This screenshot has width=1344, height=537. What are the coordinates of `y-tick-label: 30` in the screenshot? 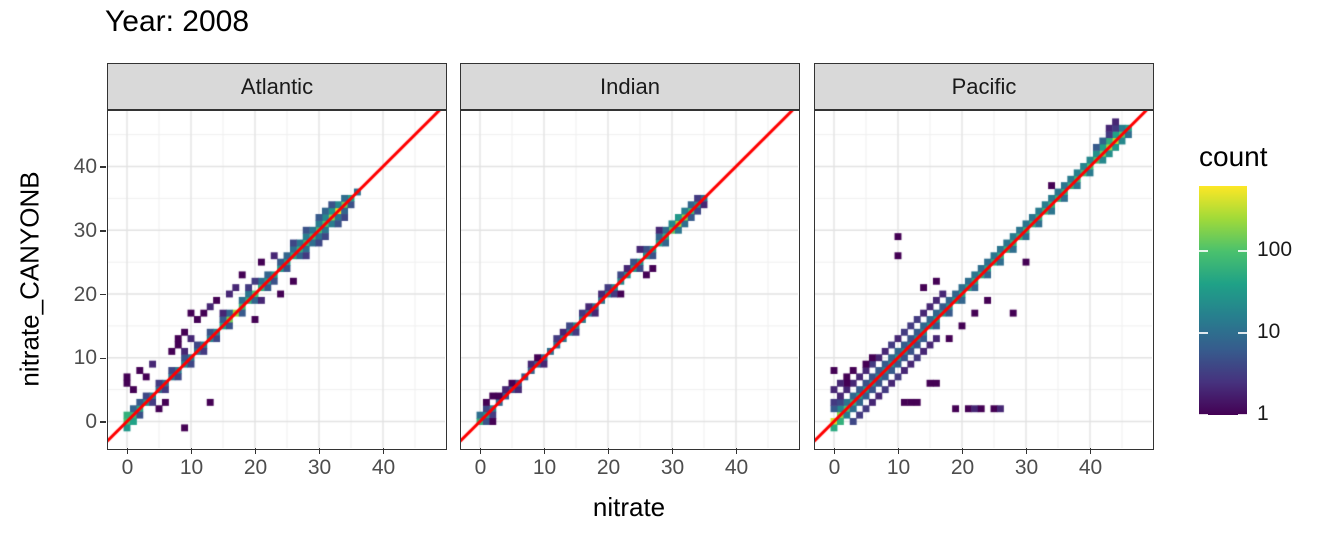 It's located at (85, 230).